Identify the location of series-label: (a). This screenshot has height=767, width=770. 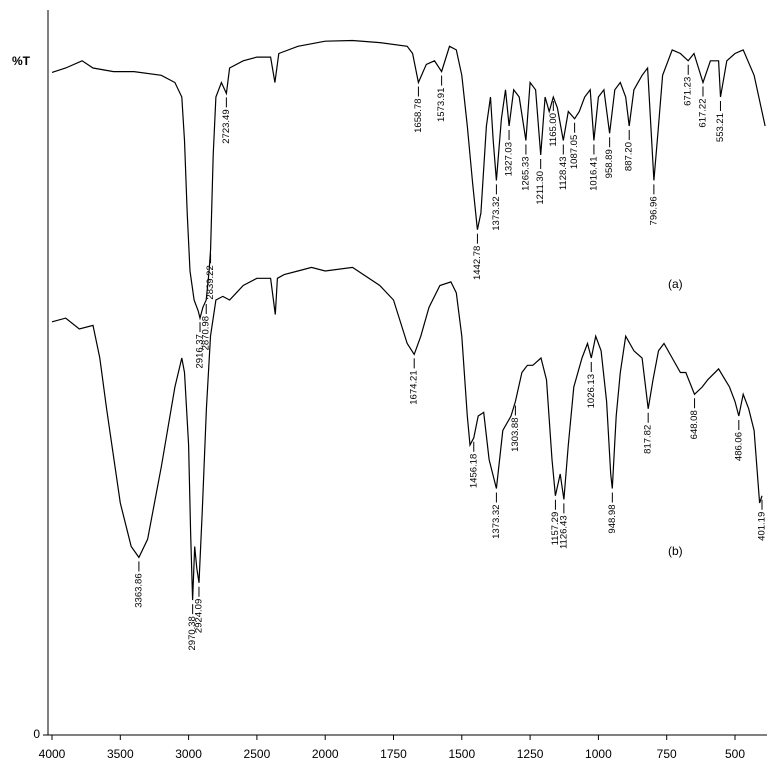
(675, 284).